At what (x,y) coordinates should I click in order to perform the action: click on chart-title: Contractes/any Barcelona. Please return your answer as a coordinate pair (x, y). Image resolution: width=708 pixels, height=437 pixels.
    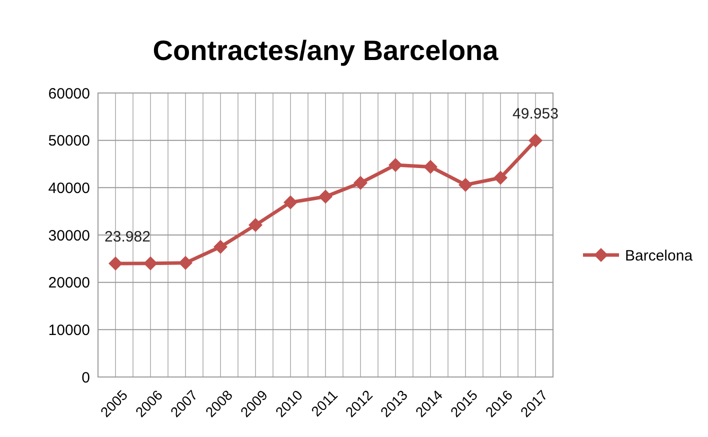
    Looking at the image, I should click on (325, 50).